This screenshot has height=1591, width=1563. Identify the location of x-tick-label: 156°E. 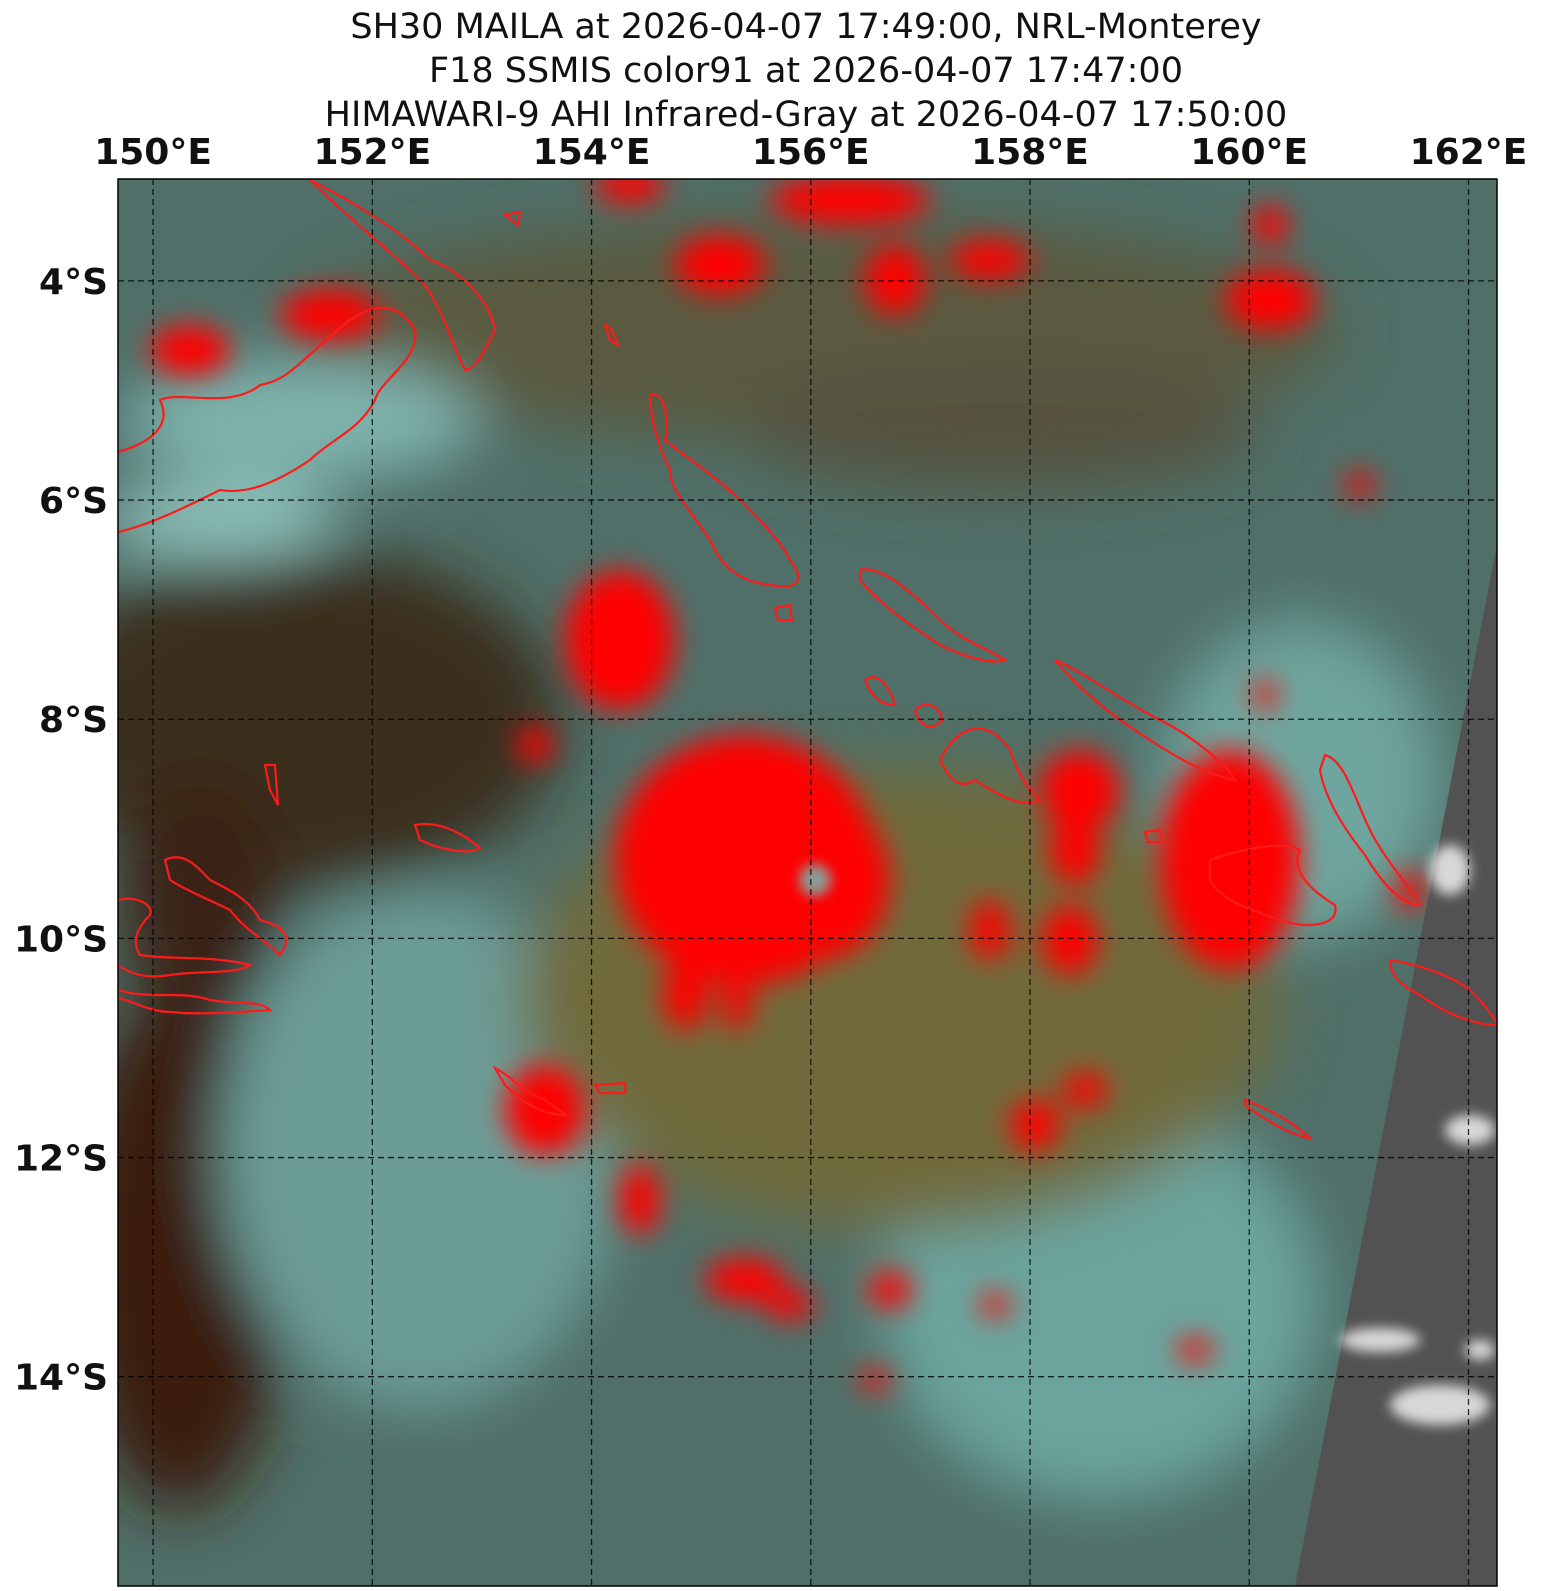
(811, 152).